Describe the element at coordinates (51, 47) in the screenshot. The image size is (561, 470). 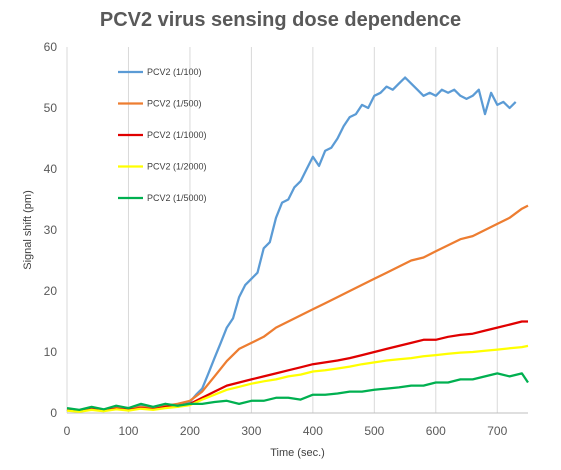
I see `y-tick-label: 60` at that location.